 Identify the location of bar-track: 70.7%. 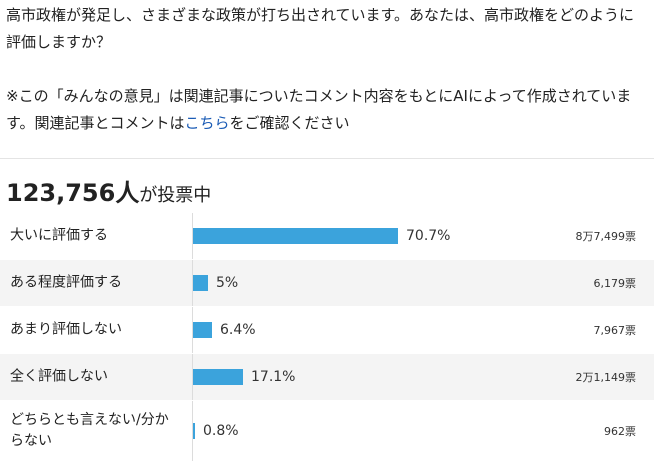
(348, 236).